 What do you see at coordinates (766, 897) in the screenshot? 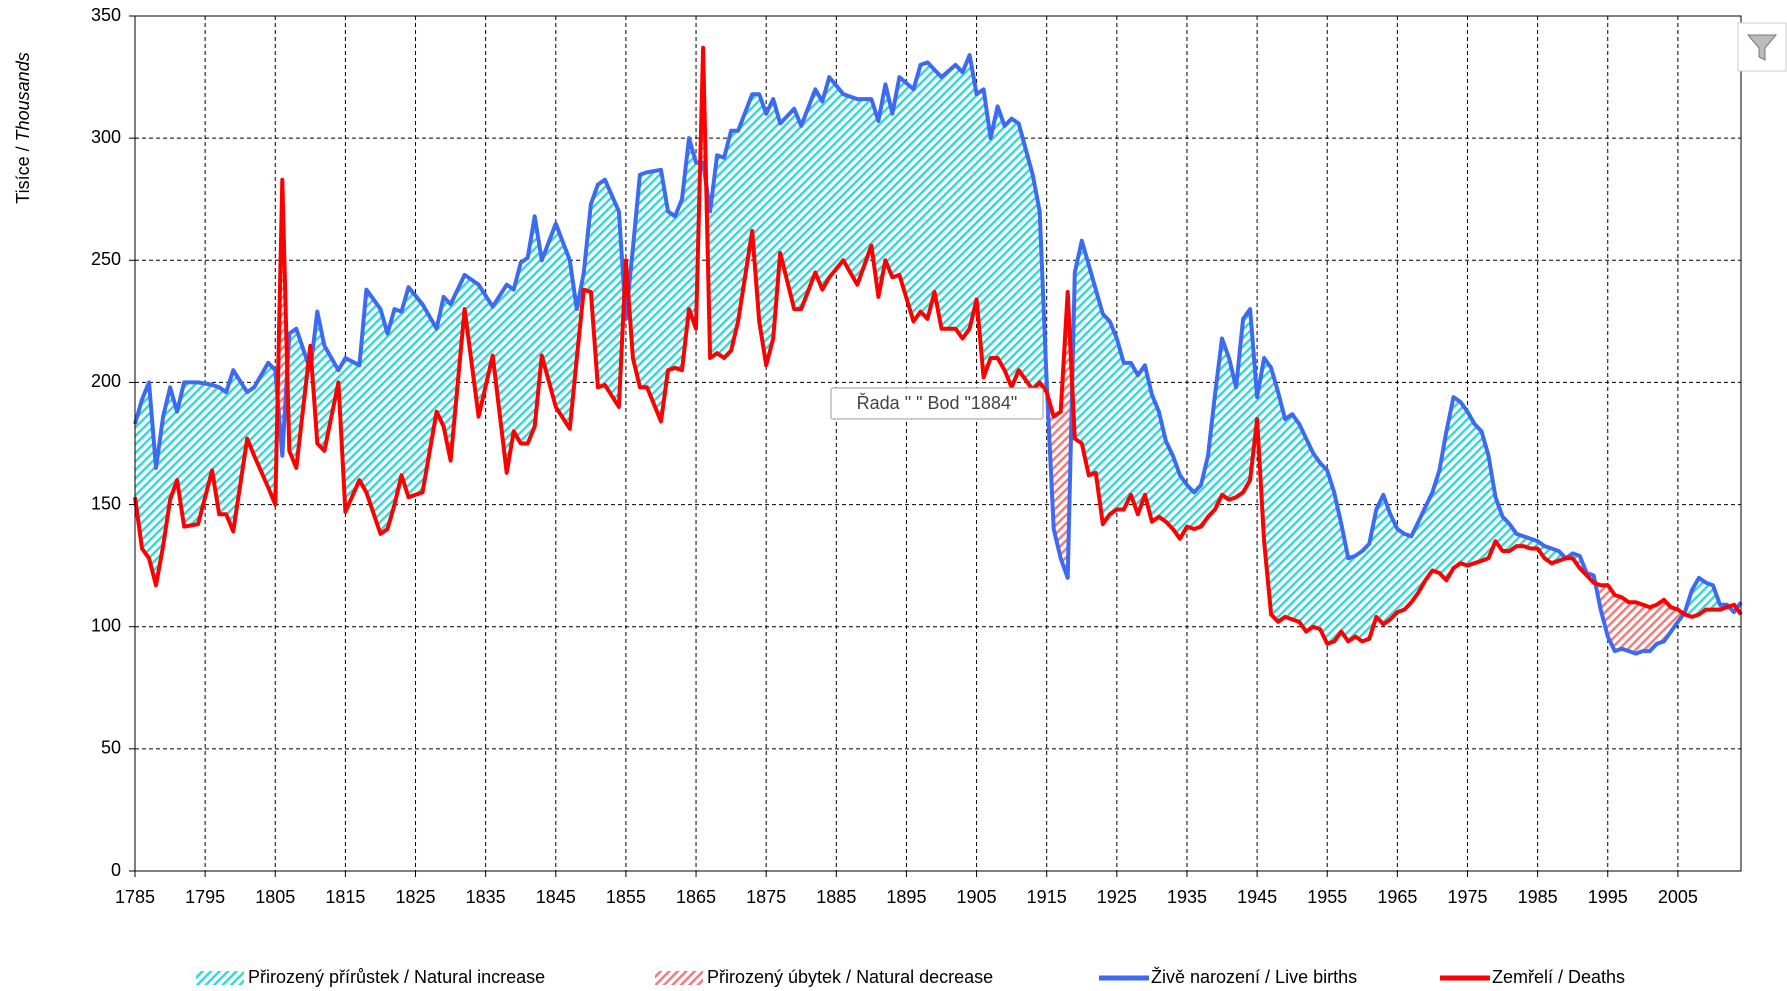
I see `x-tick-label: 1875` at bounding box center [766, 897].